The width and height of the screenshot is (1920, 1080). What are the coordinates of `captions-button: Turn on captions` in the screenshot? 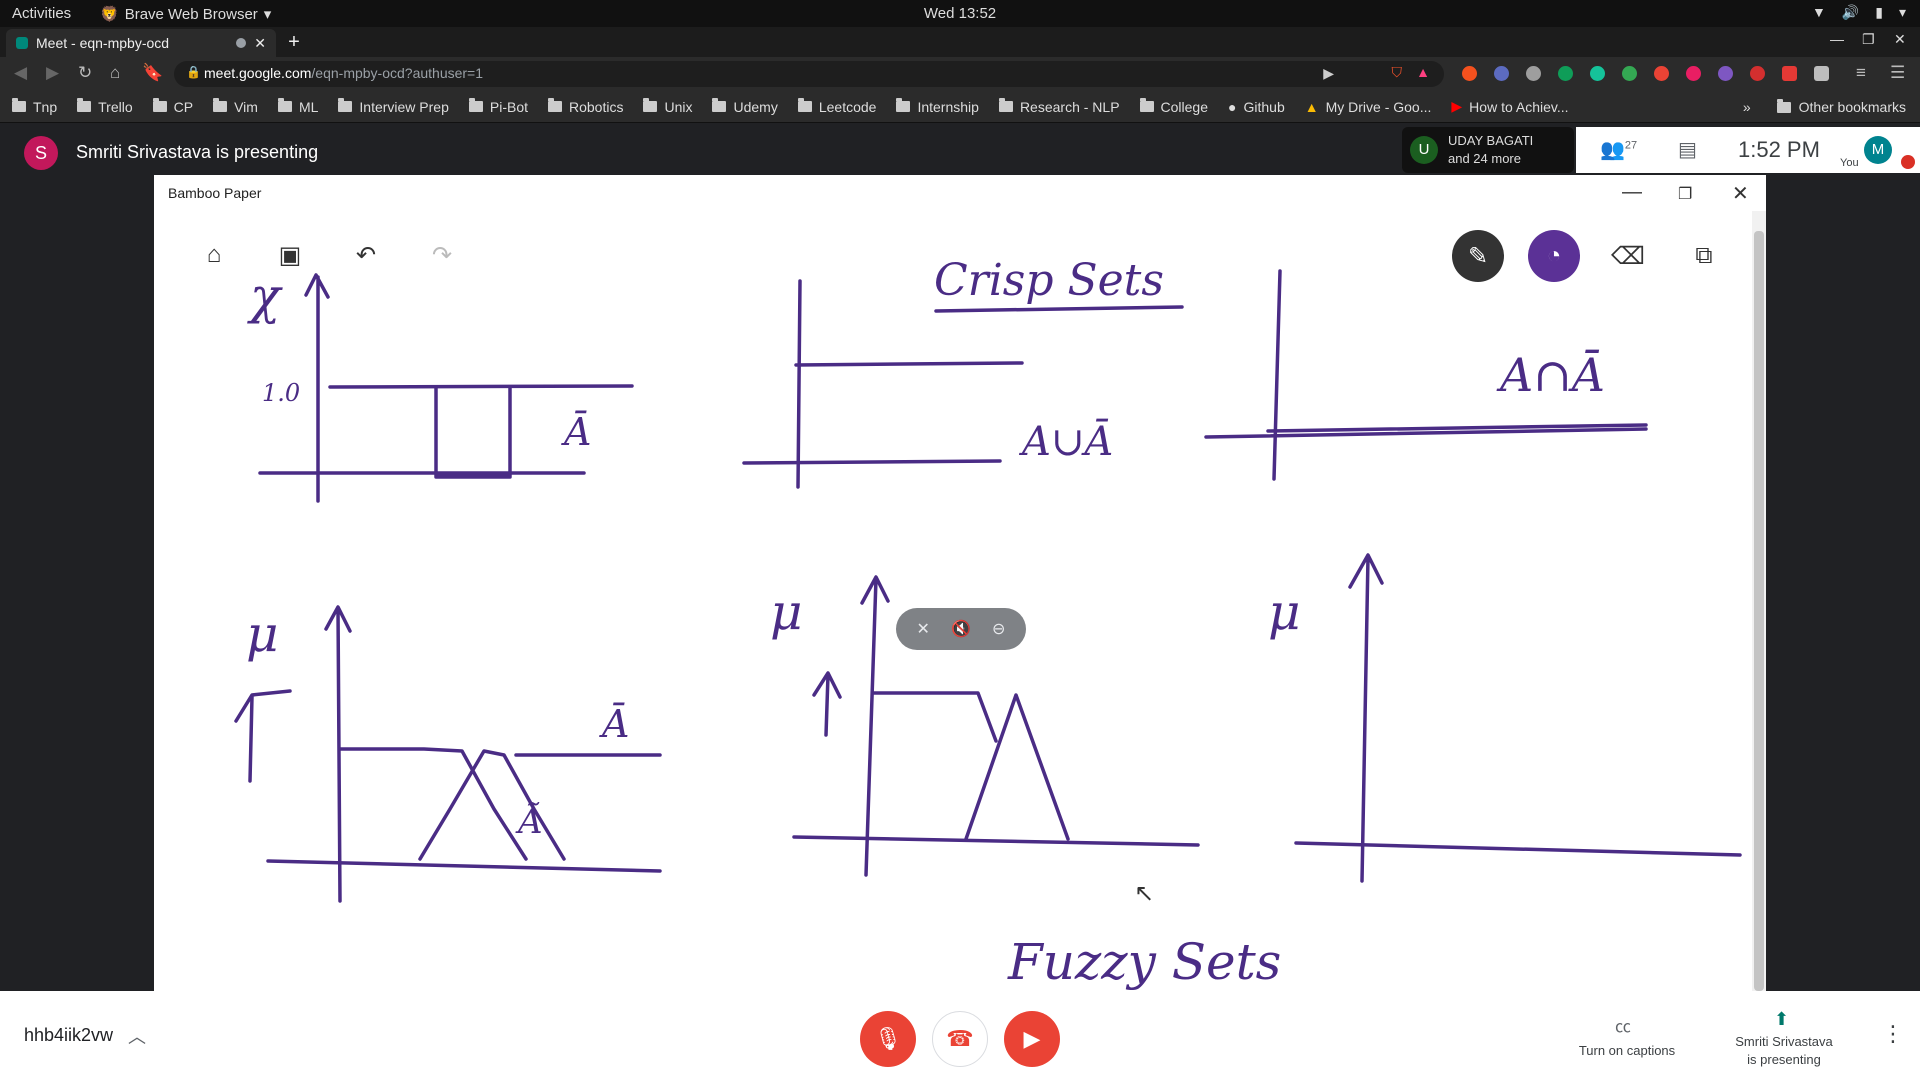 It's located at (1627, 1050).